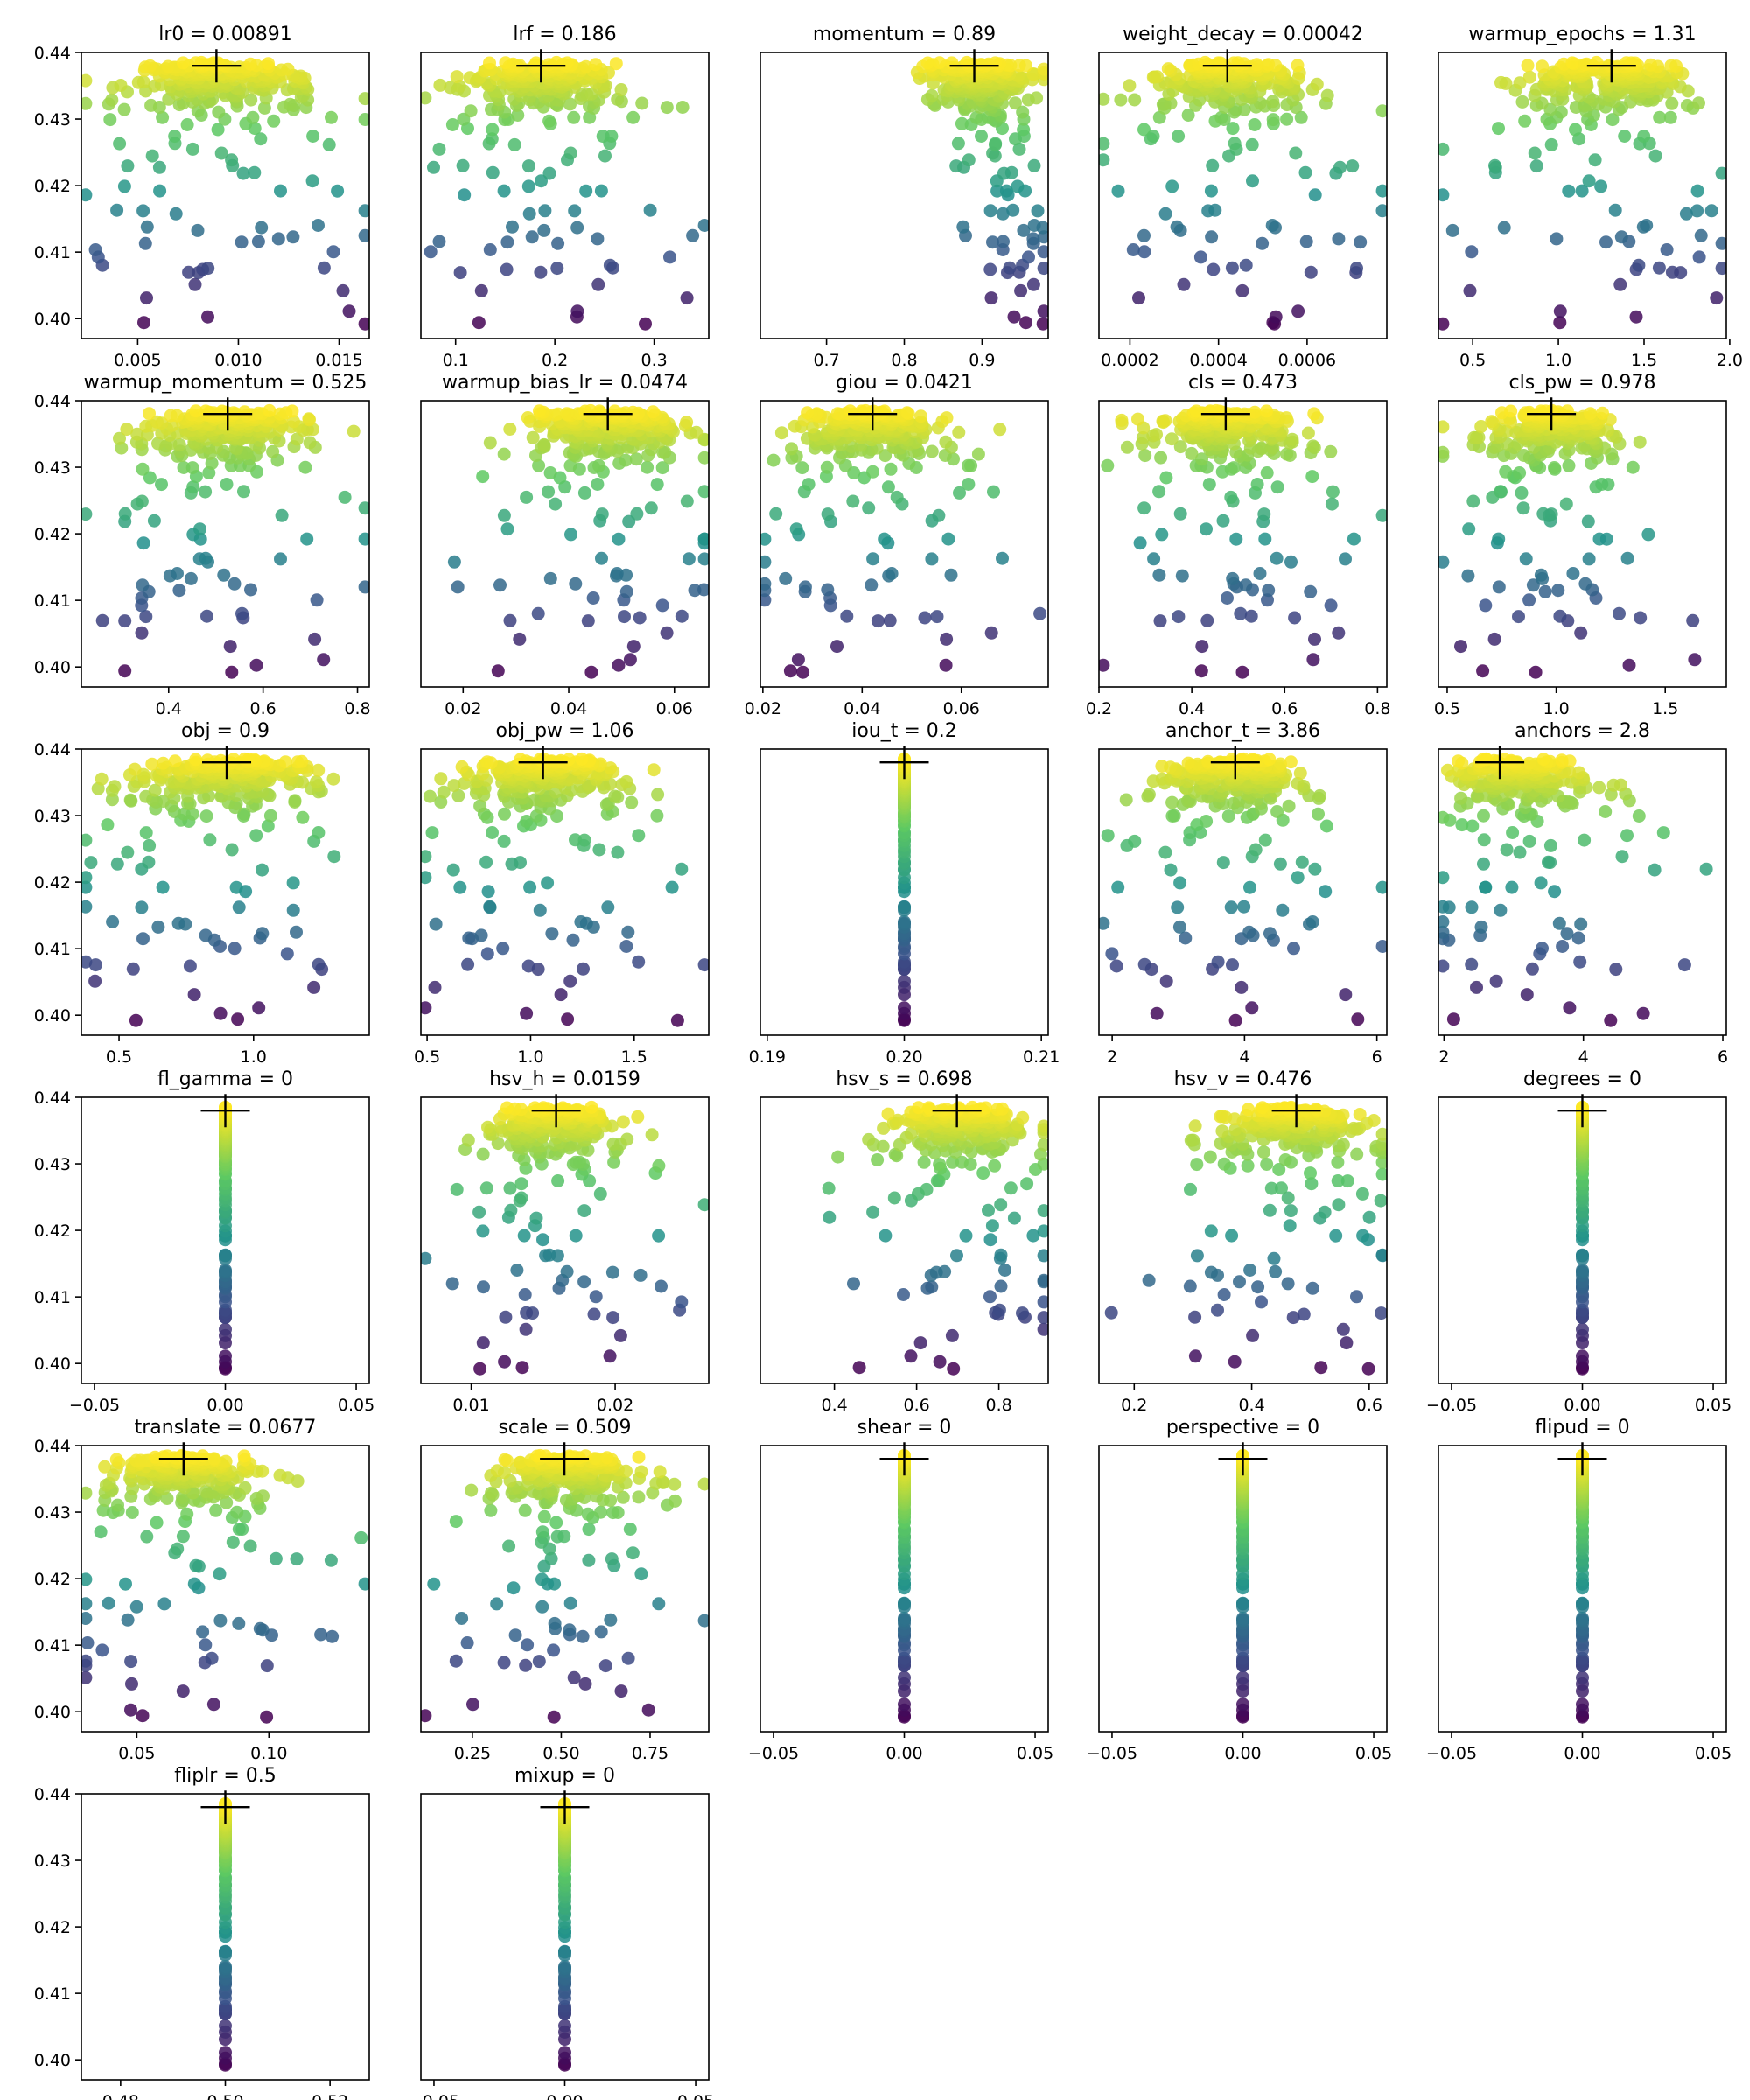 This screenshot has width=1750, height=2100. I want to click on x-tick-label: 4, so click(1583, 1057).